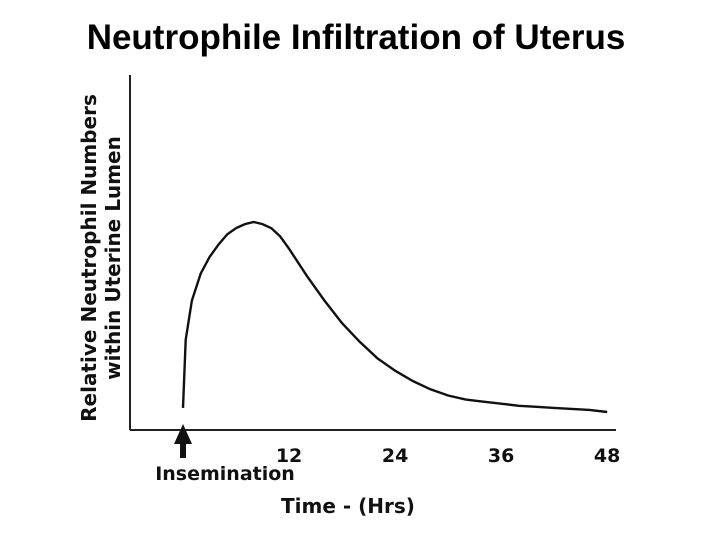 The height and width of the screenshot is (540, 720). Describe the element at coordinates (113, 258) in the screenshot. I see `y-axis-title-line: within Uterine Lumen` at that location.